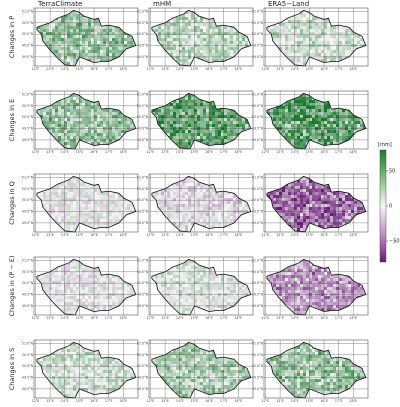 The height and width of the screenshot is (407, 400). I want to click on lon-tick-label: 15°E, so click(80, 69).